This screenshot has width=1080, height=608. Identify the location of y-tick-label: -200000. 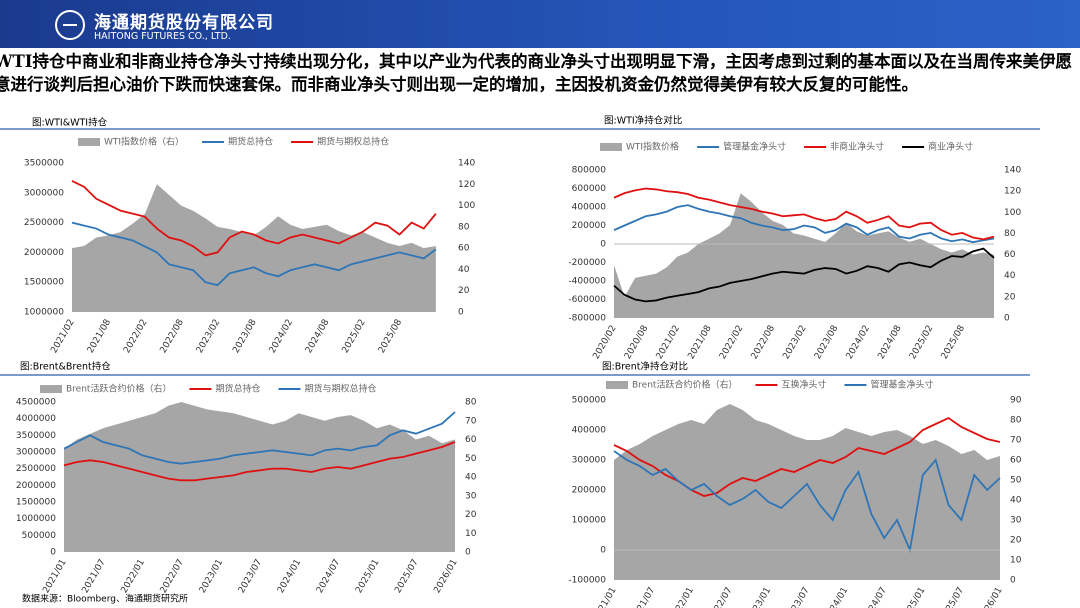
(587, 263).